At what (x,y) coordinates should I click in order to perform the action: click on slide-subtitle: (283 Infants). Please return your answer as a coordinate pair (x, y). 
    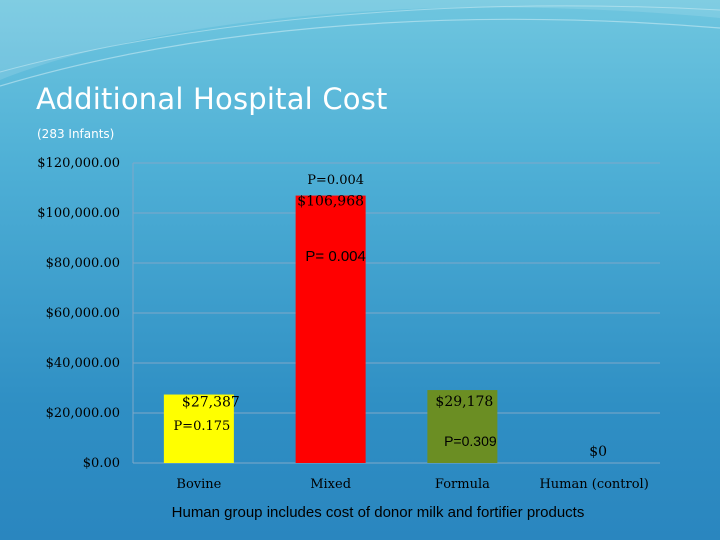
    Looking at the image, I should click on (76, 134).